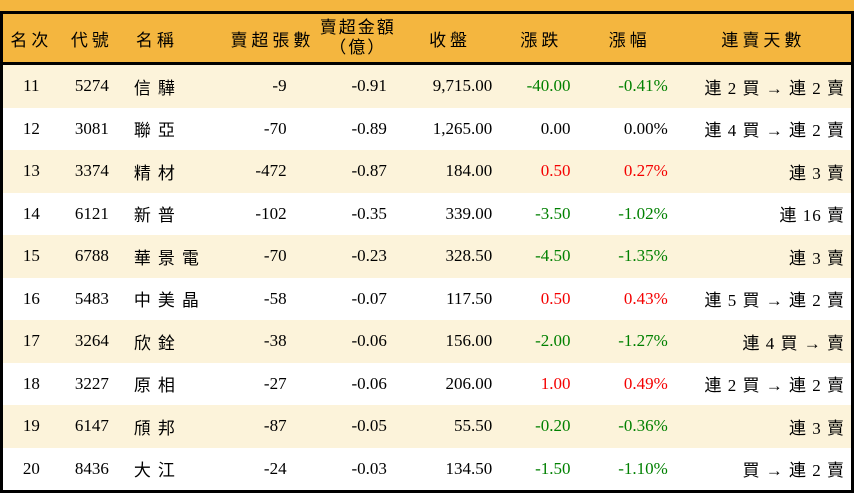  What do you see at coordinates (643, 213) in the screenshot?
I see `pct-cell: -1.02%` at bounding box center [643, 213].